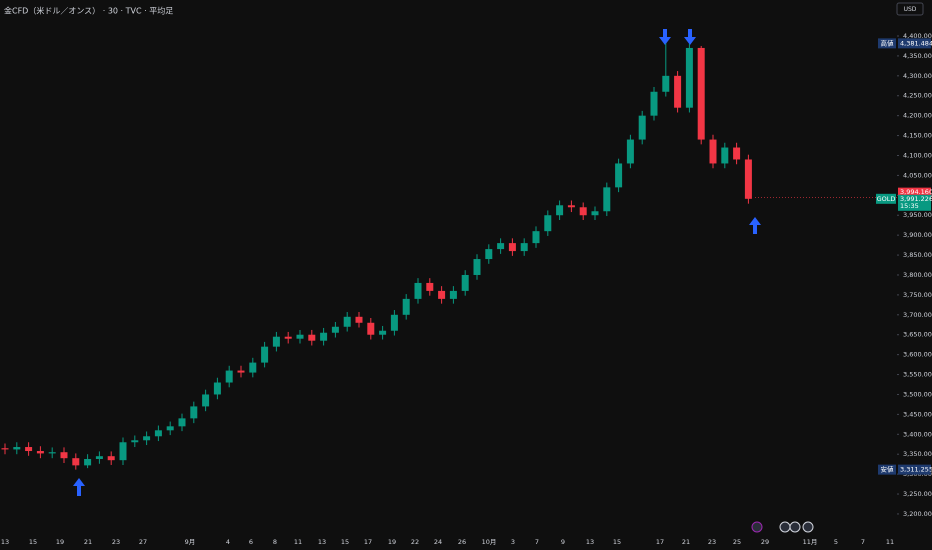  What do you see at coordinates (368, 542) in the screenshot?
I see `x-tick-label: 17` at bounding box center [368, 542].